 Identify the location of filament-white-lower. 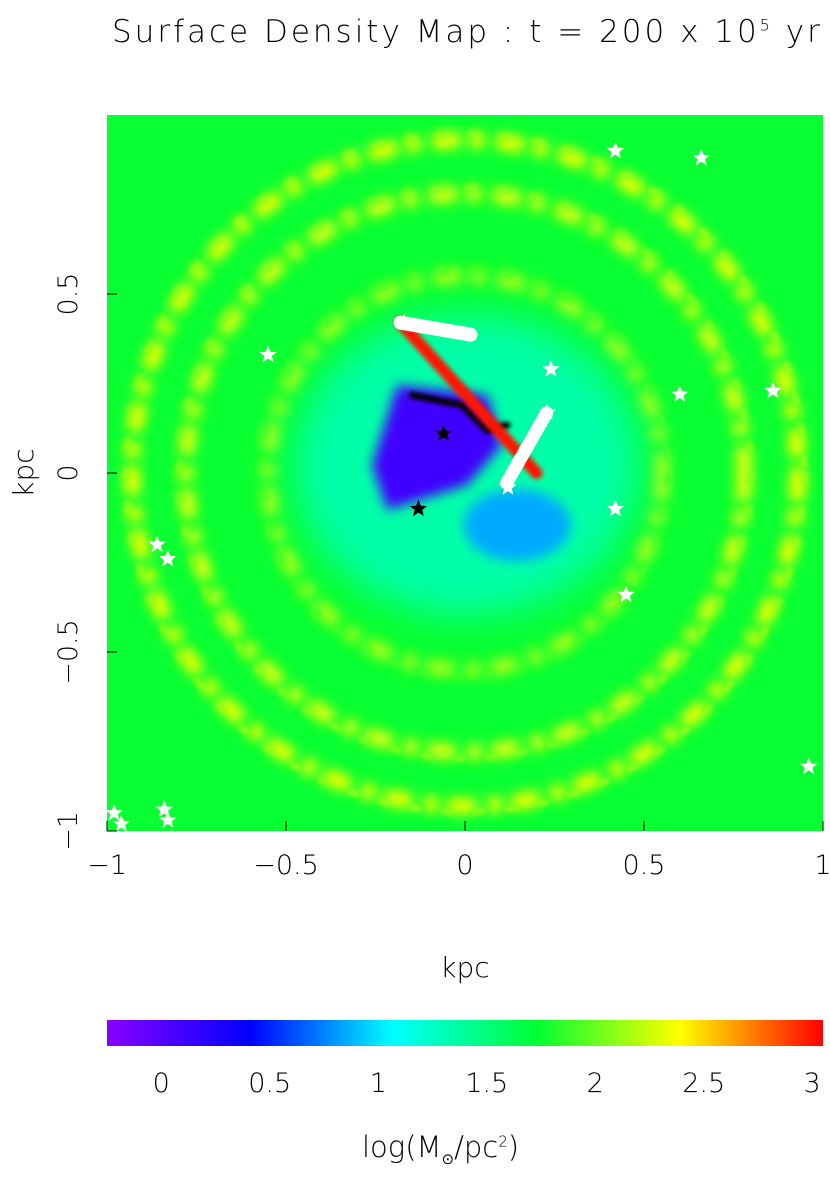
(527, 448).